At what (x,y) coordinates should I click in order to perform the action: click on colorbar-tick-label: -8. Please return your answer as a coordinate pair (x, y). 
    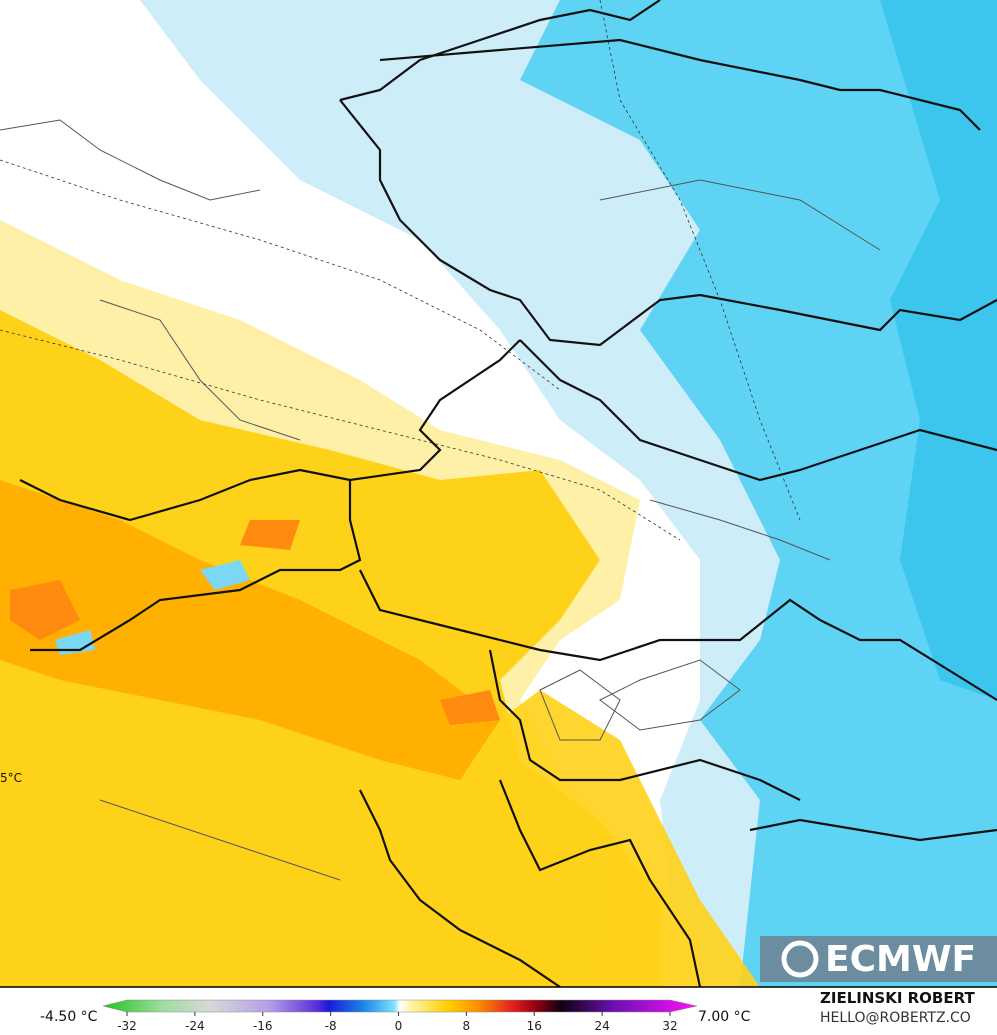
    Looking at the image, I should click on (331, 1026).